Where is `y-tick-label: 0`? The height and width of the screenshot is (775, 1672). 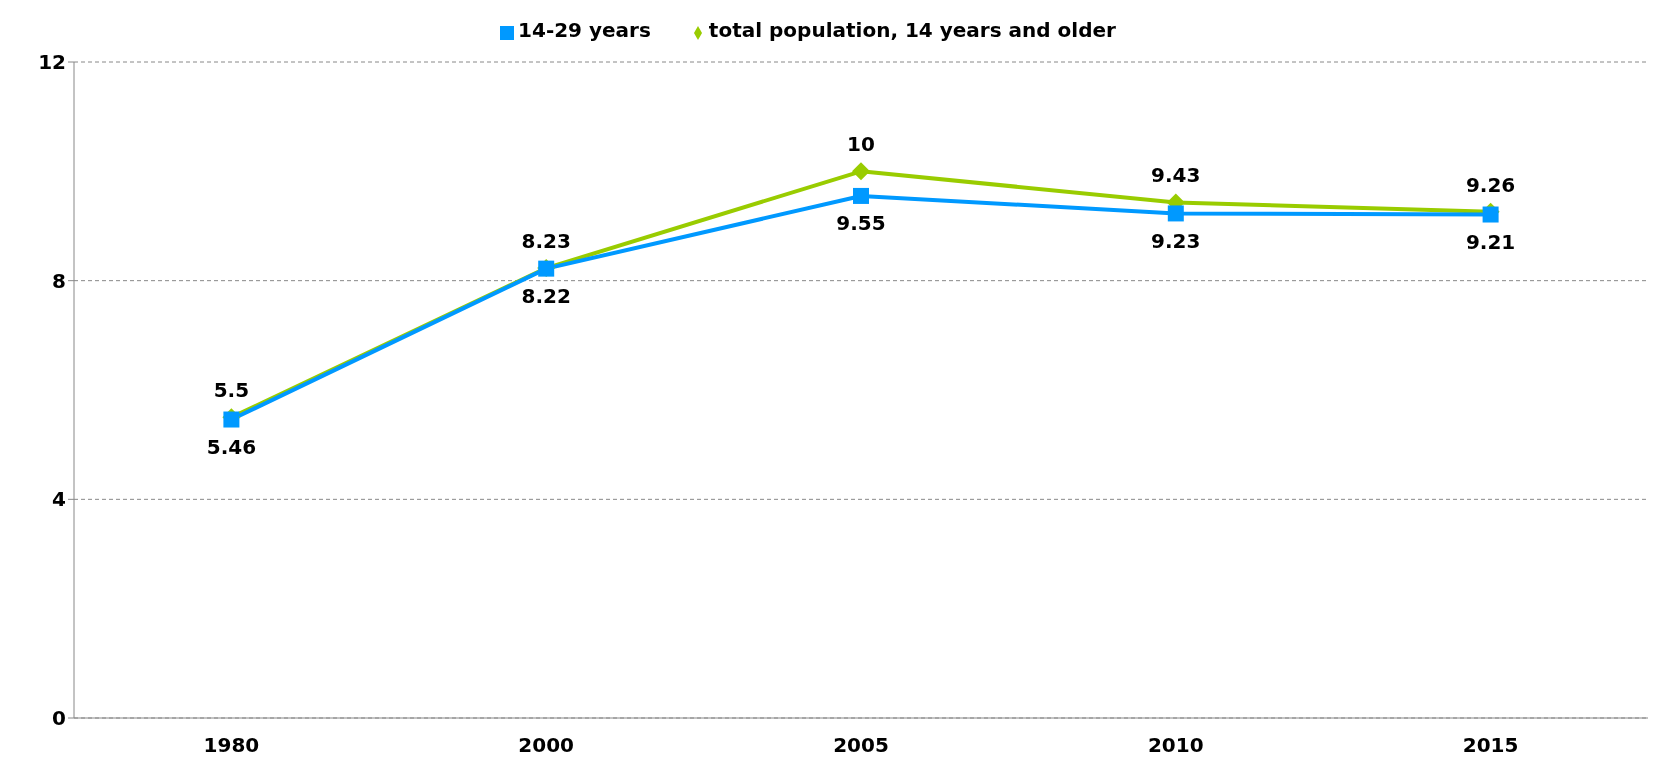 y-tick-label: 0 is located at coordinates (59, 718).